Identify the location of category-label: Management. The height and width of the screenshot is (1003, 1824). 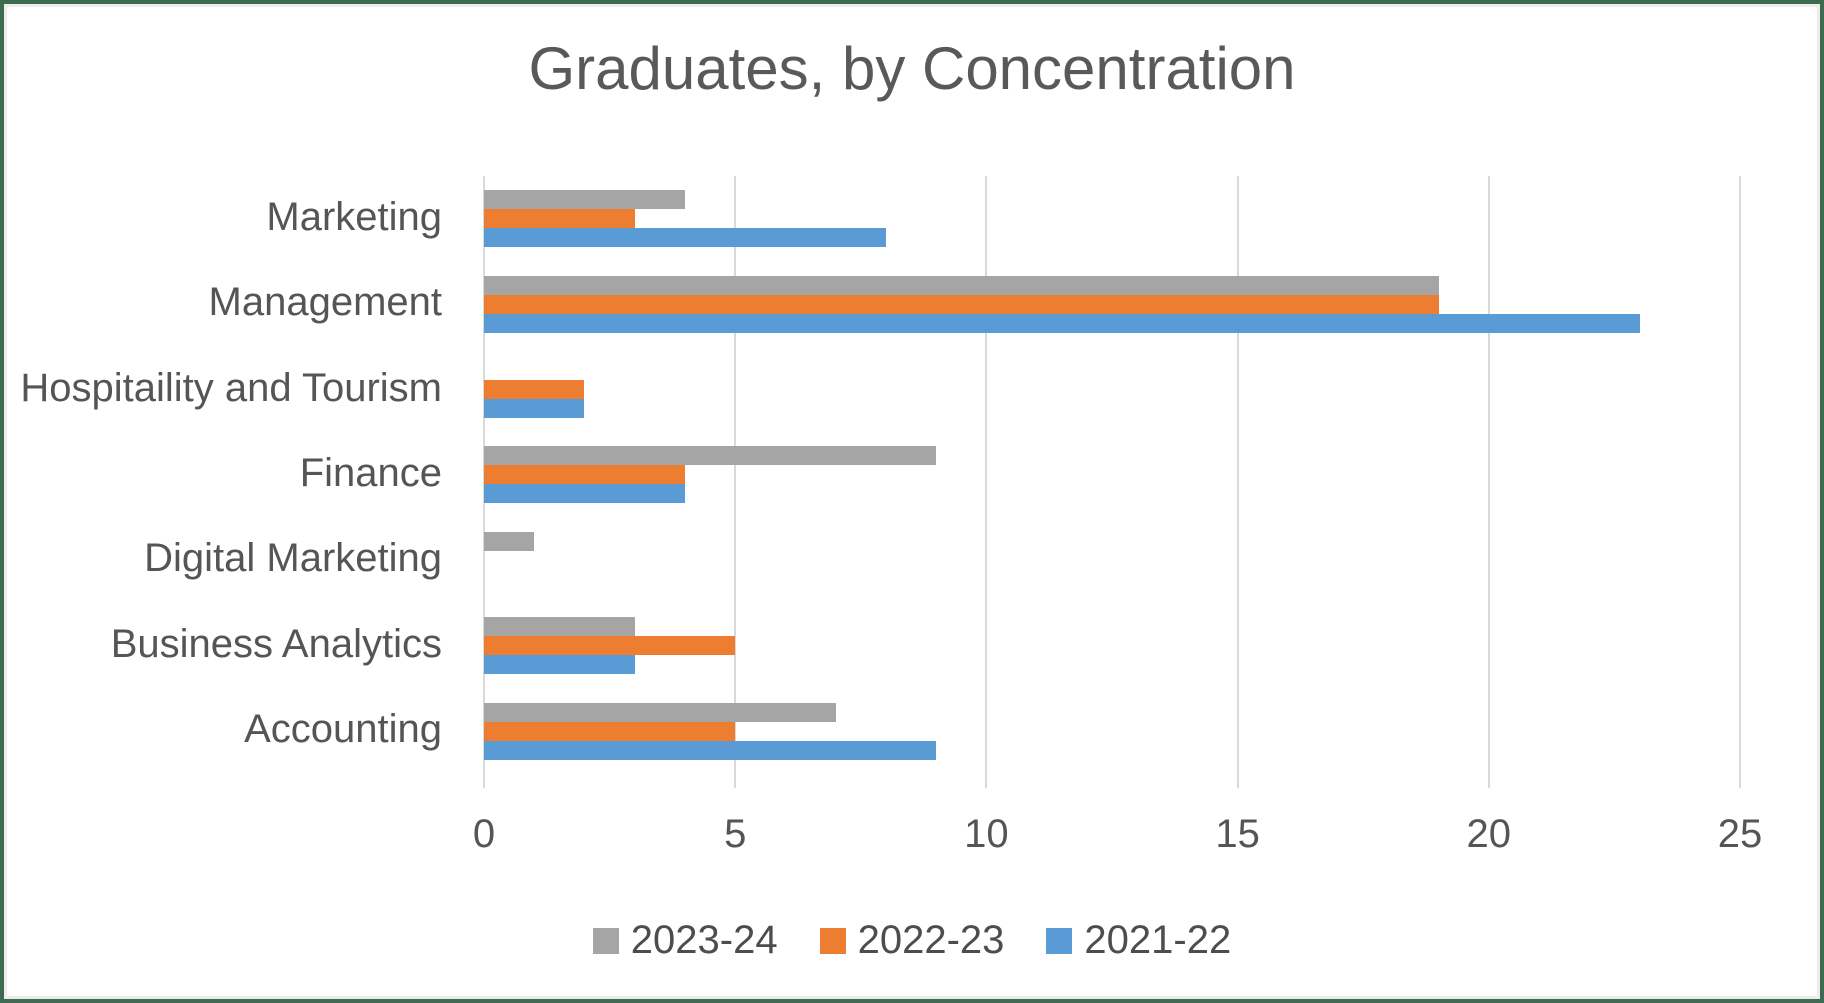
(325, 302).